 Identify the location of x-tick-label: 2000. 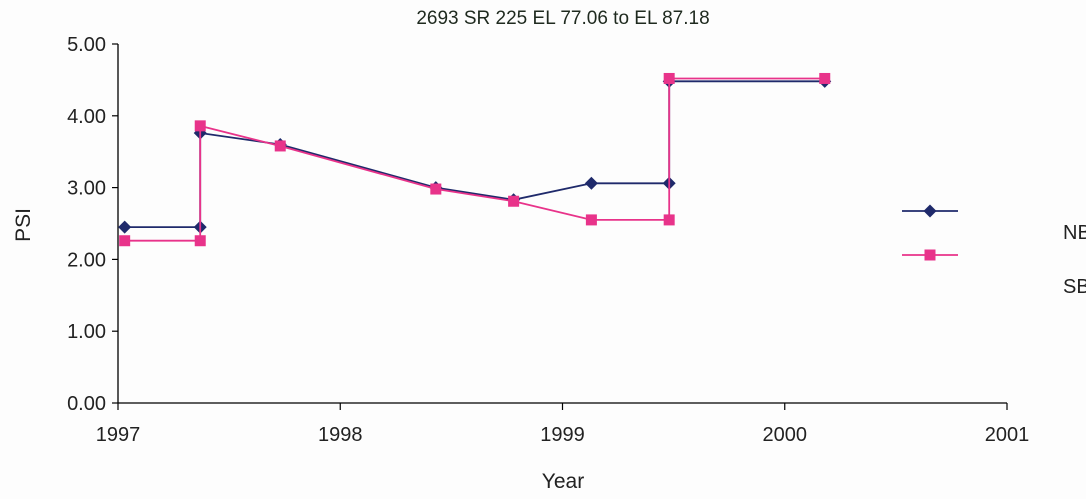
(785, 435).